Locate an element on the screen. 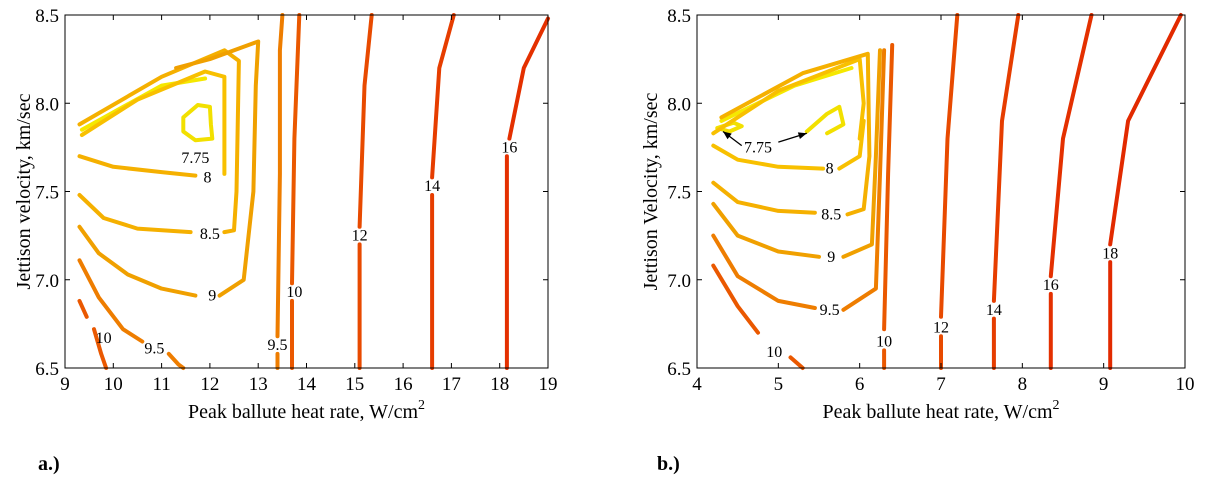 This screenshot has width=1210, height=485. x-tick-label: 15 is located at coordinates (354, 384).